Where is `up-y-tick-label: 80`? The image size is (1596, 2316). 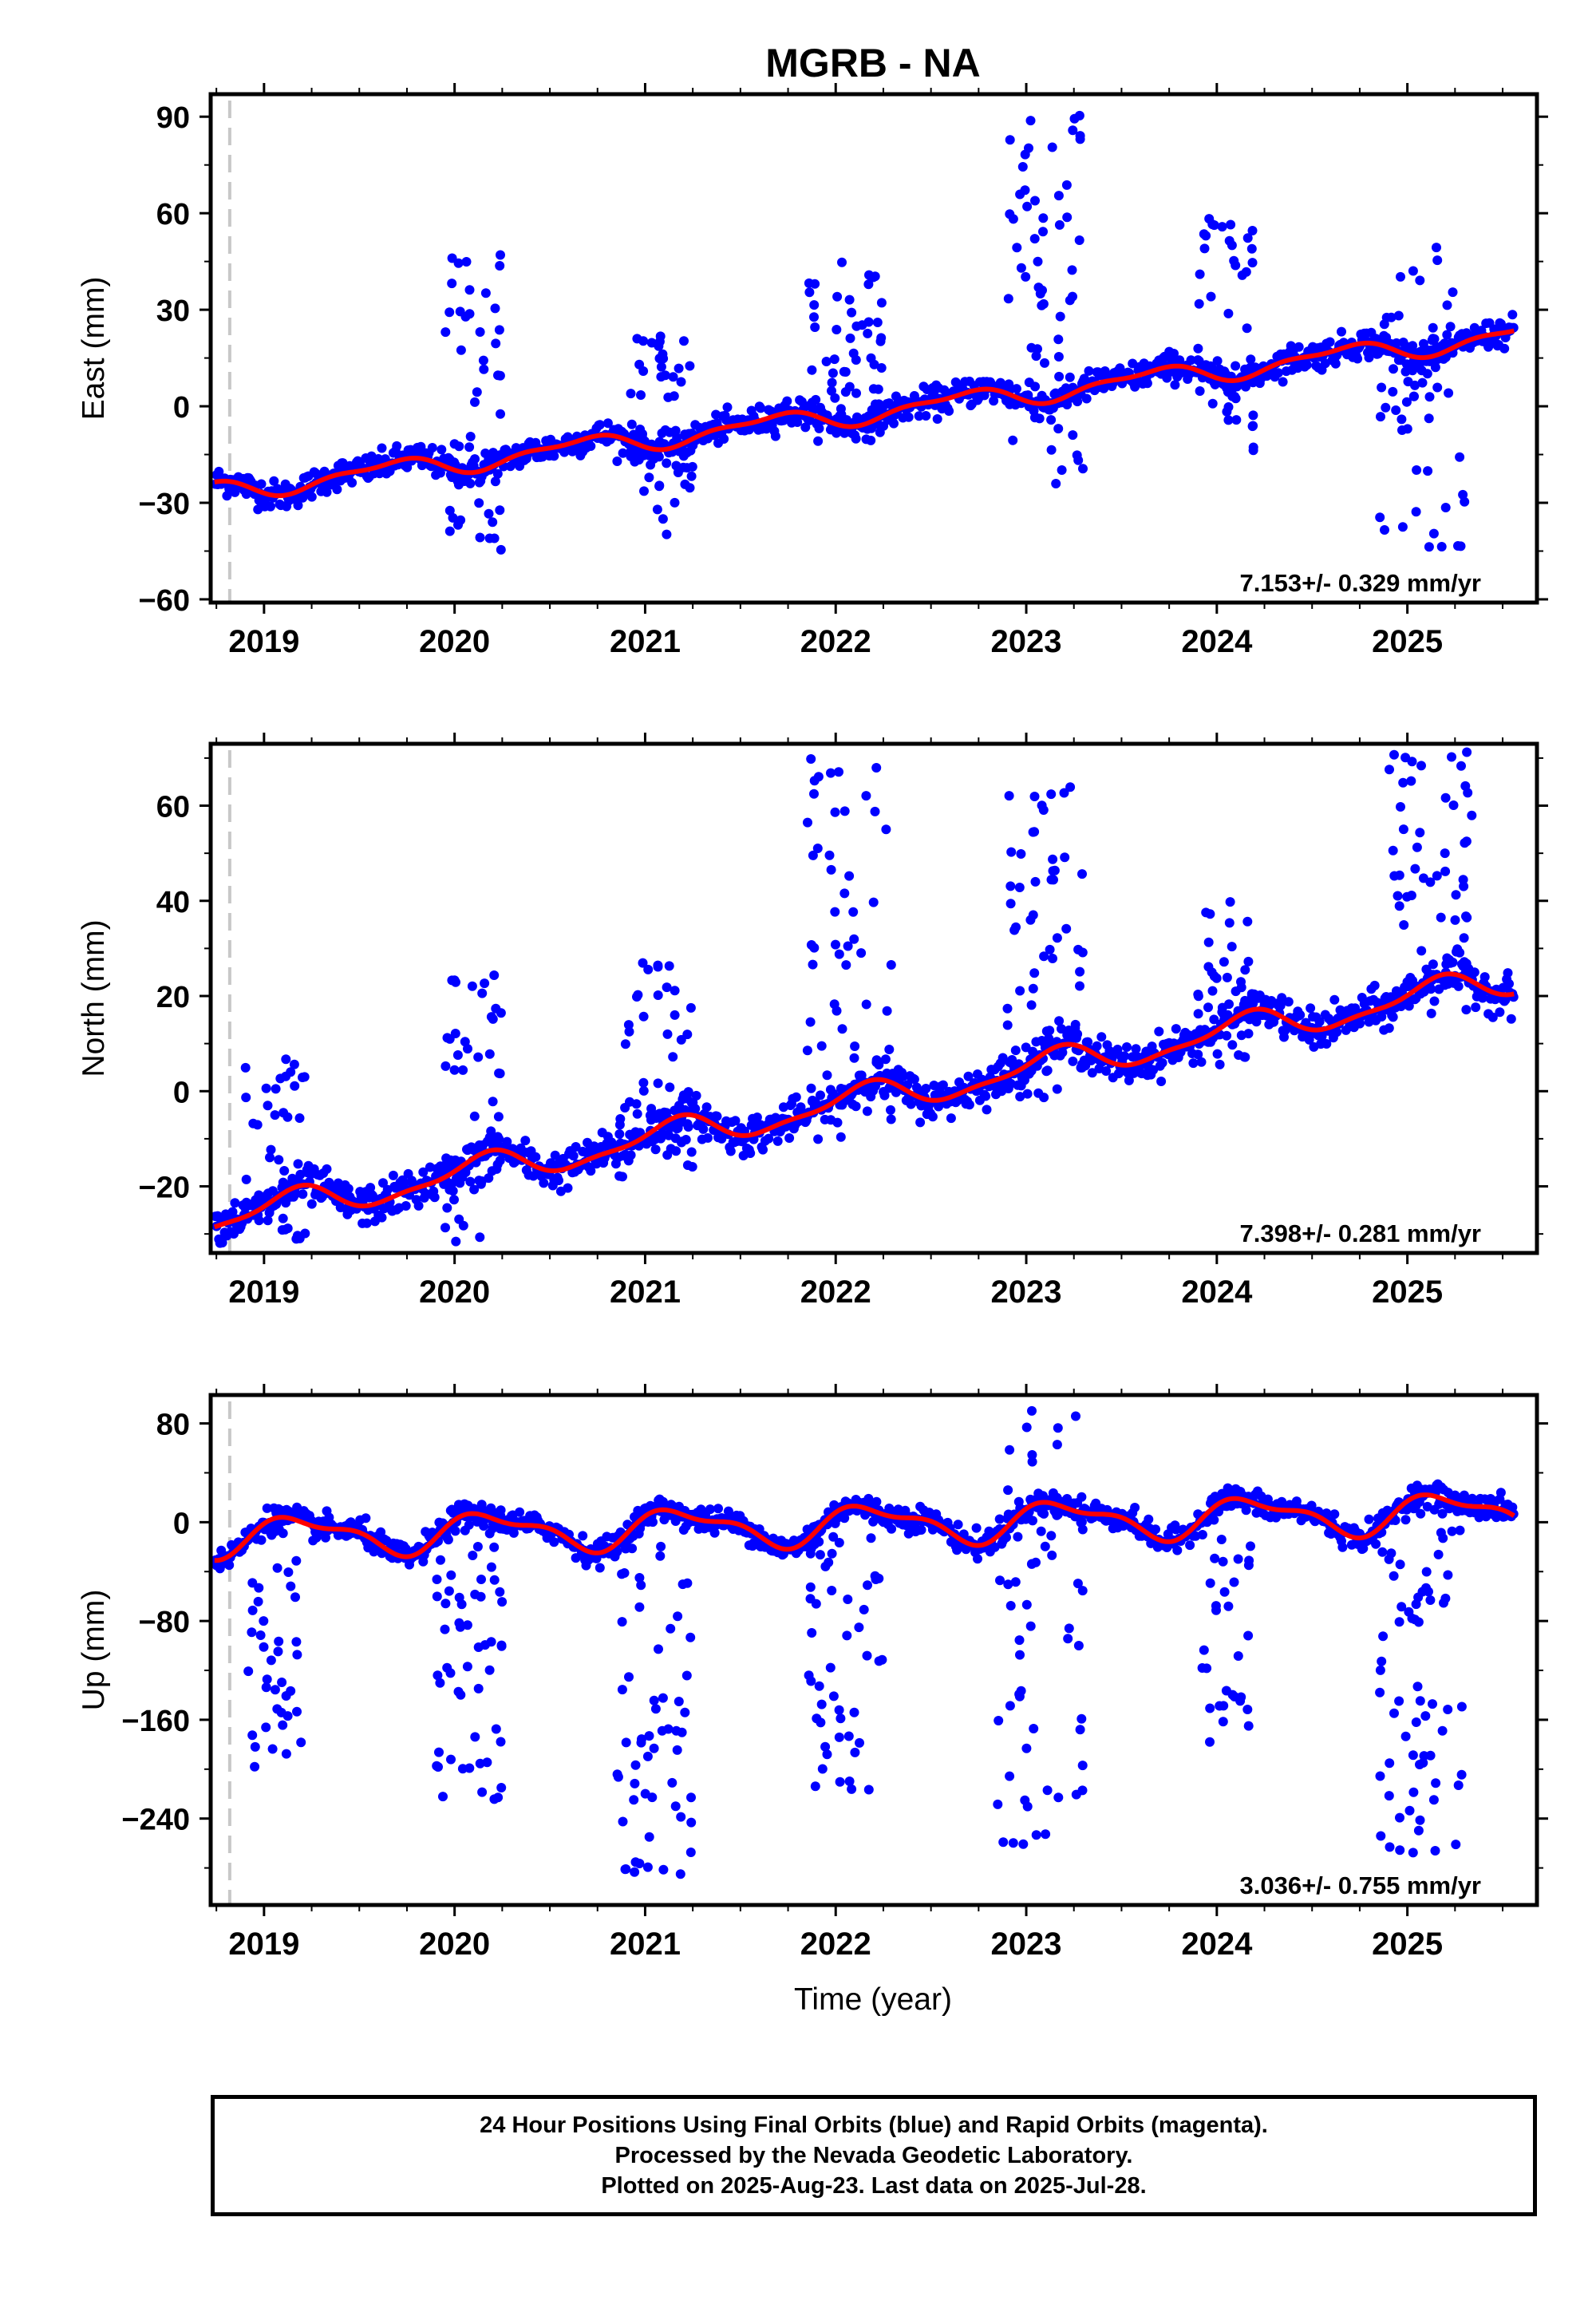 up-y-tick-label: 80 is located at coordinates (173, 1425).